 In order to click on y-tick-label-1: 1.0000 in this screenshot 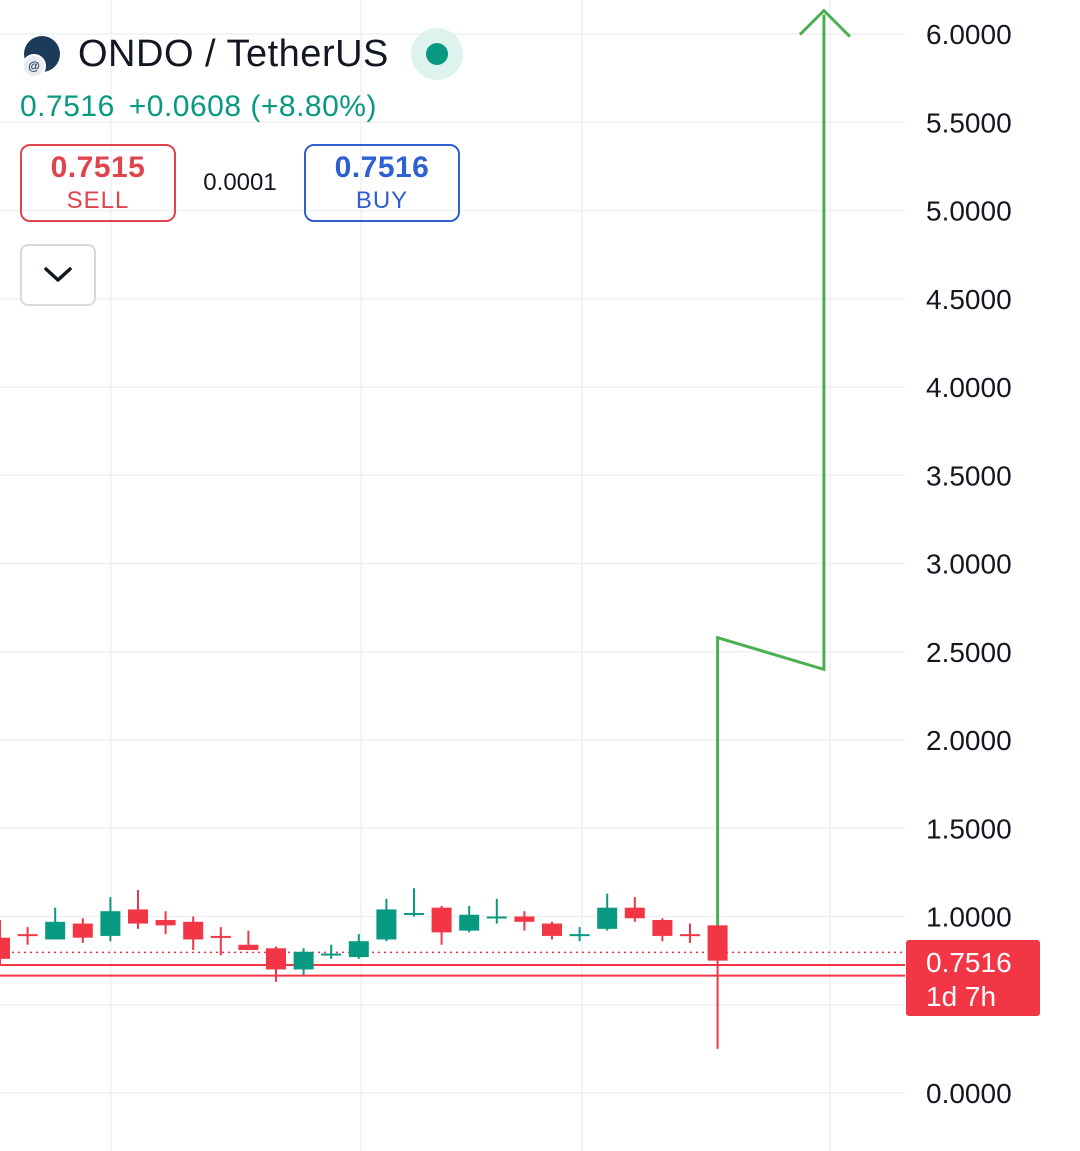, I will do `click(969, 917)`.